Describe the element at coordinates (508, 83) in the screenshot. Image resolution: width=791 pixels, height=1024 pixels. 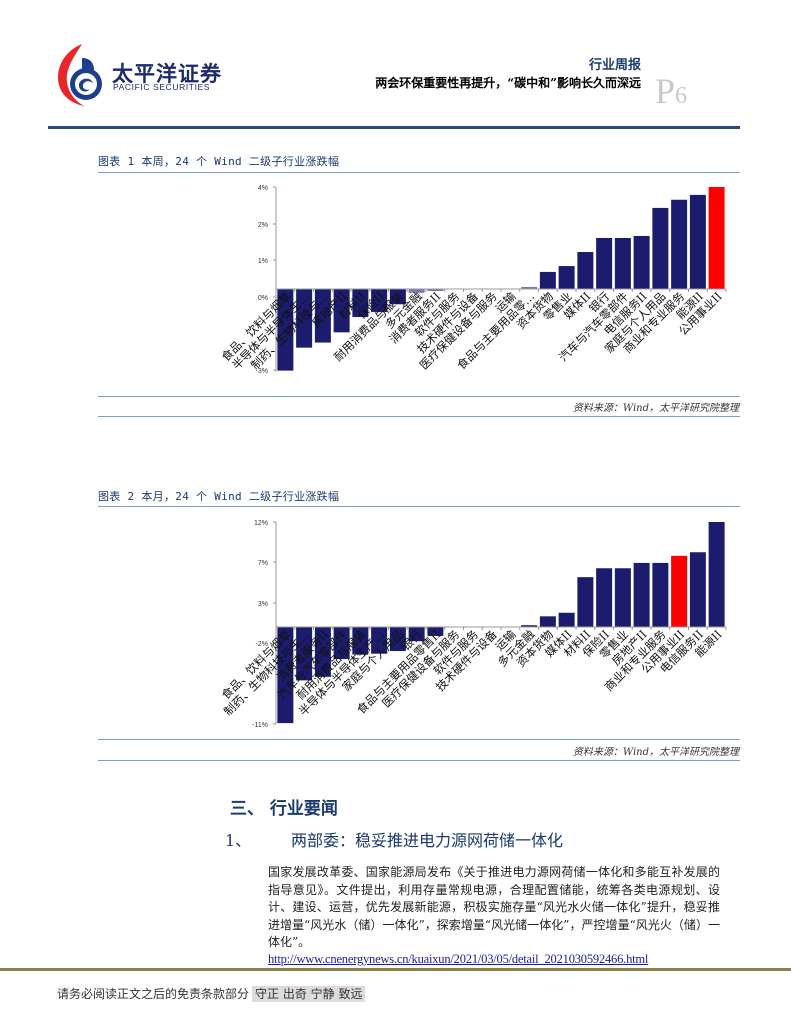
I see `report-title: 两会环保重要性再提升，“碳中和”影响长久而深远` at that location.